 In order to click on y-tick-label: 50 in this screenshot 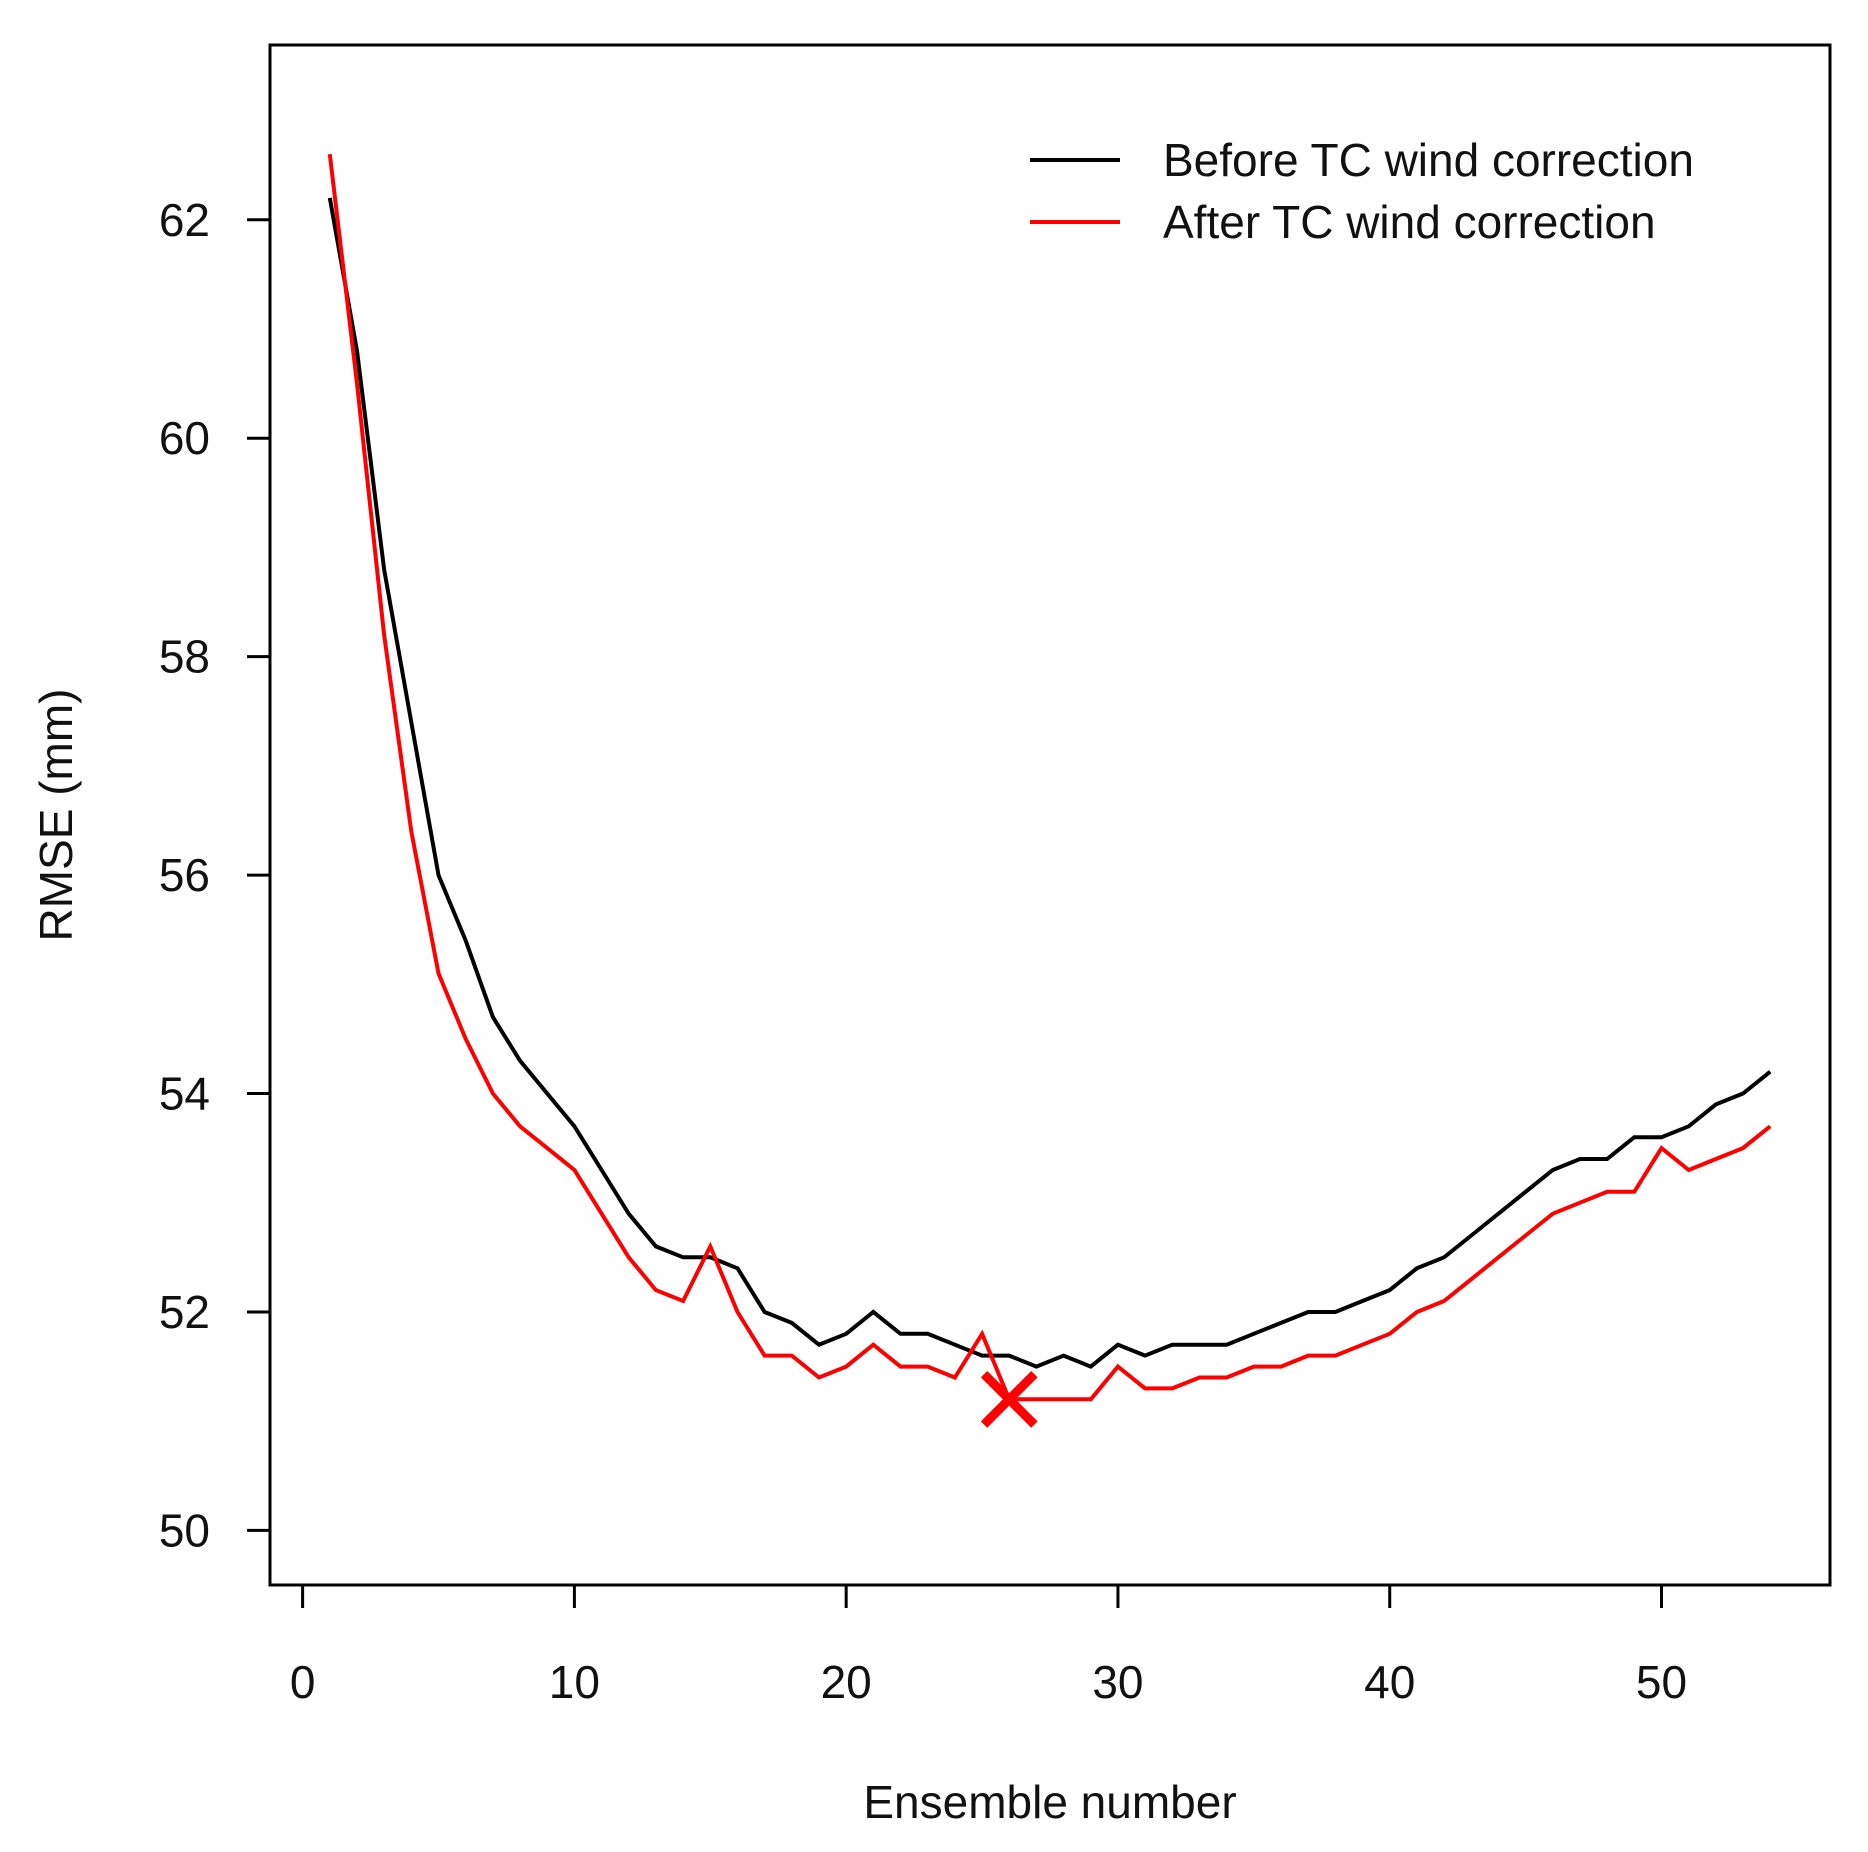, I will do `click(184, 1530)`.